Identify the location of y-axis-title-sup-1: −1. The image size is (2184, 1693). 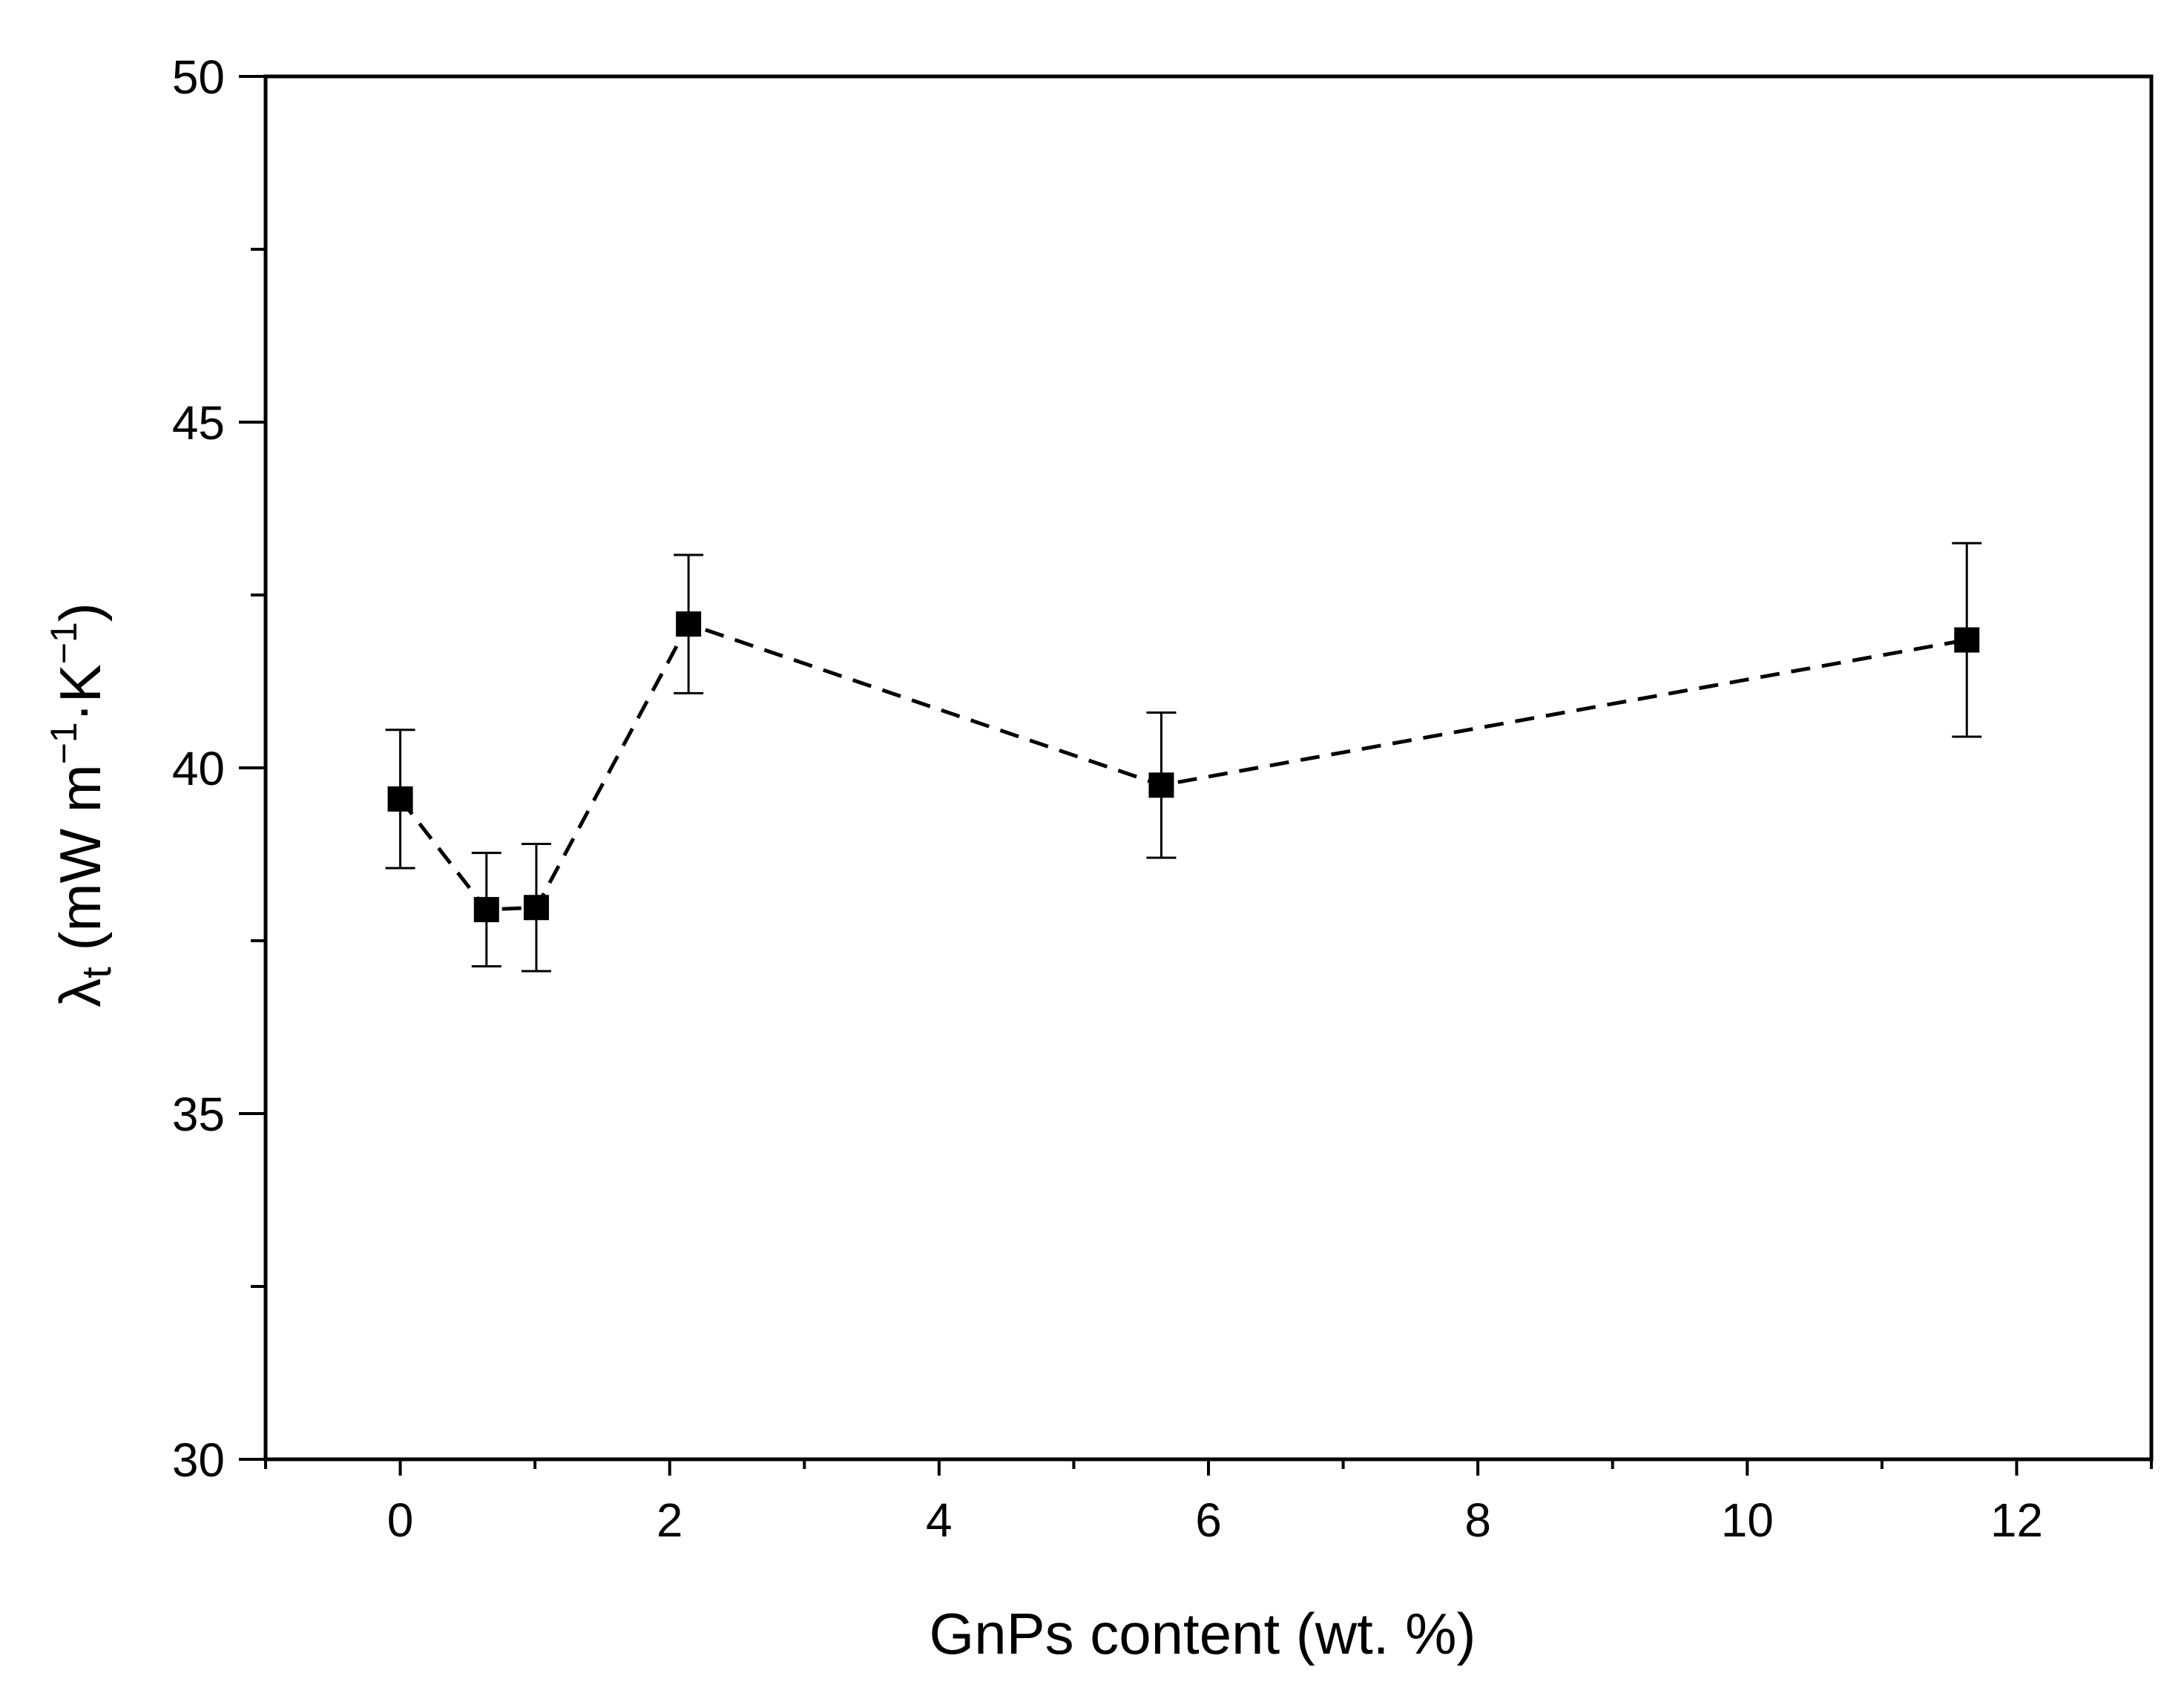
(64, 743).